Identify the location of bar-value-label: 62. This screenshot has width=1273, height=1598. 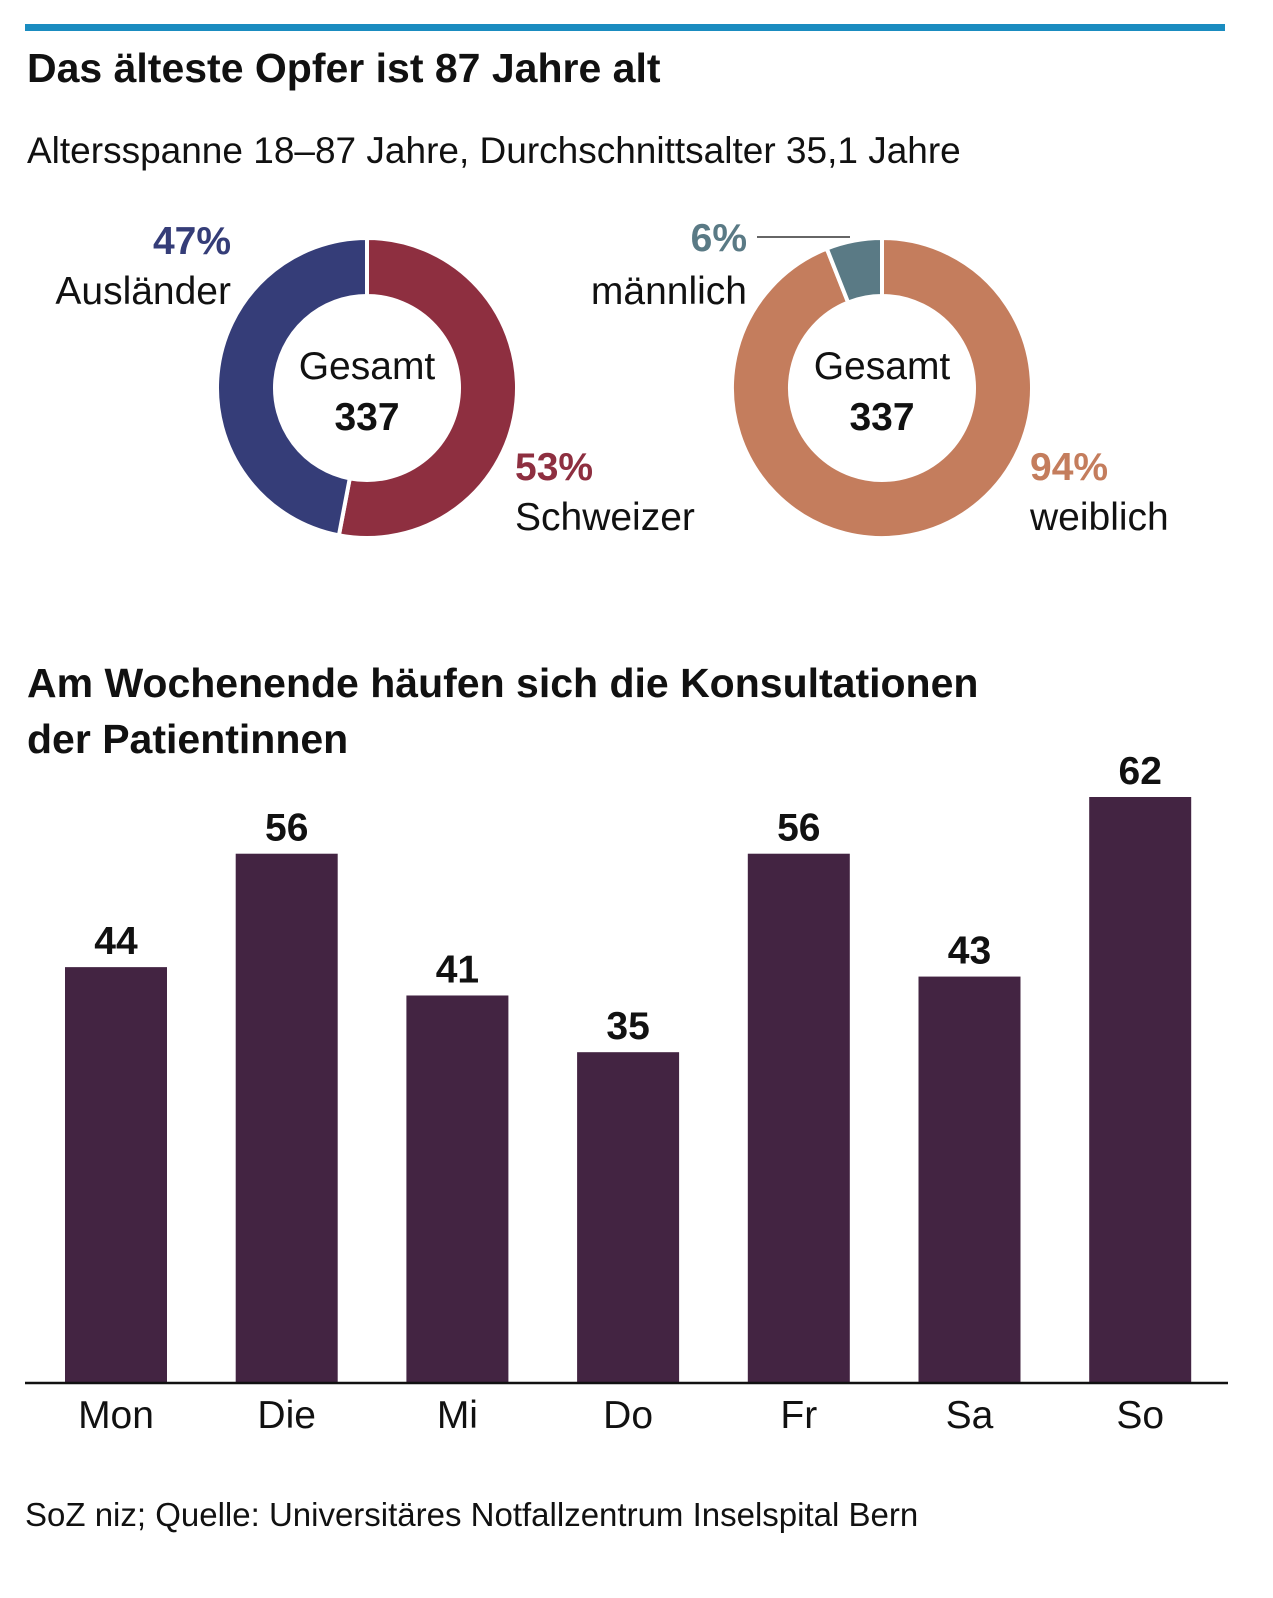
(1140, 771).